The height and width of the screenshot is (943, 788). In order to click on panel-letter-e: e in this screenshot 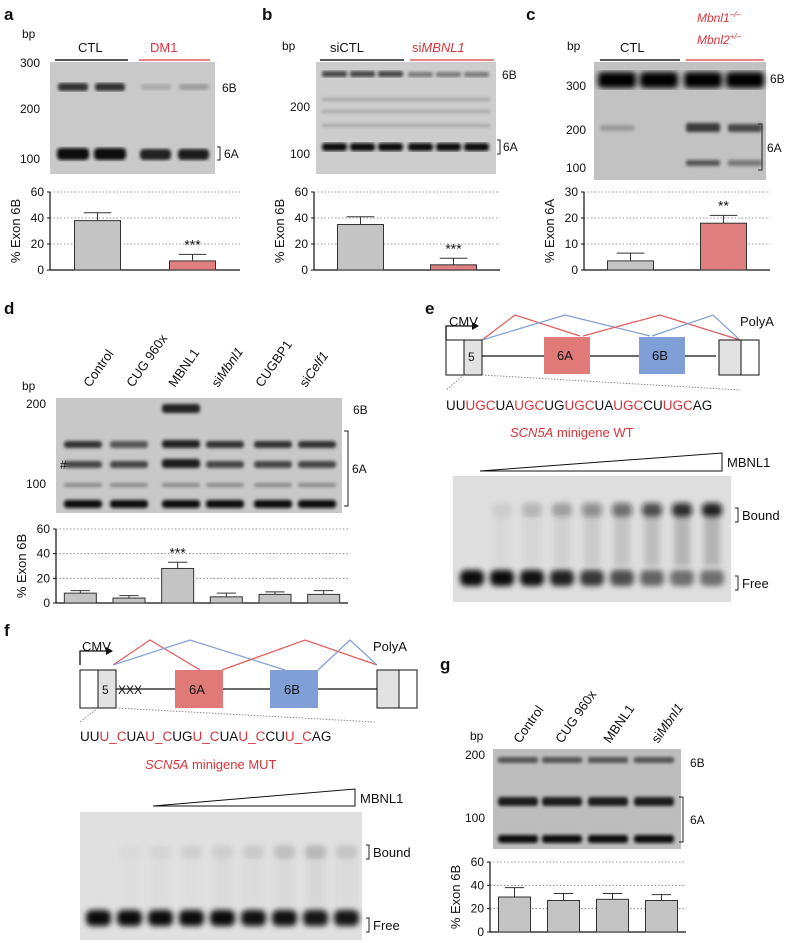, I will do `click(429, 308)`.